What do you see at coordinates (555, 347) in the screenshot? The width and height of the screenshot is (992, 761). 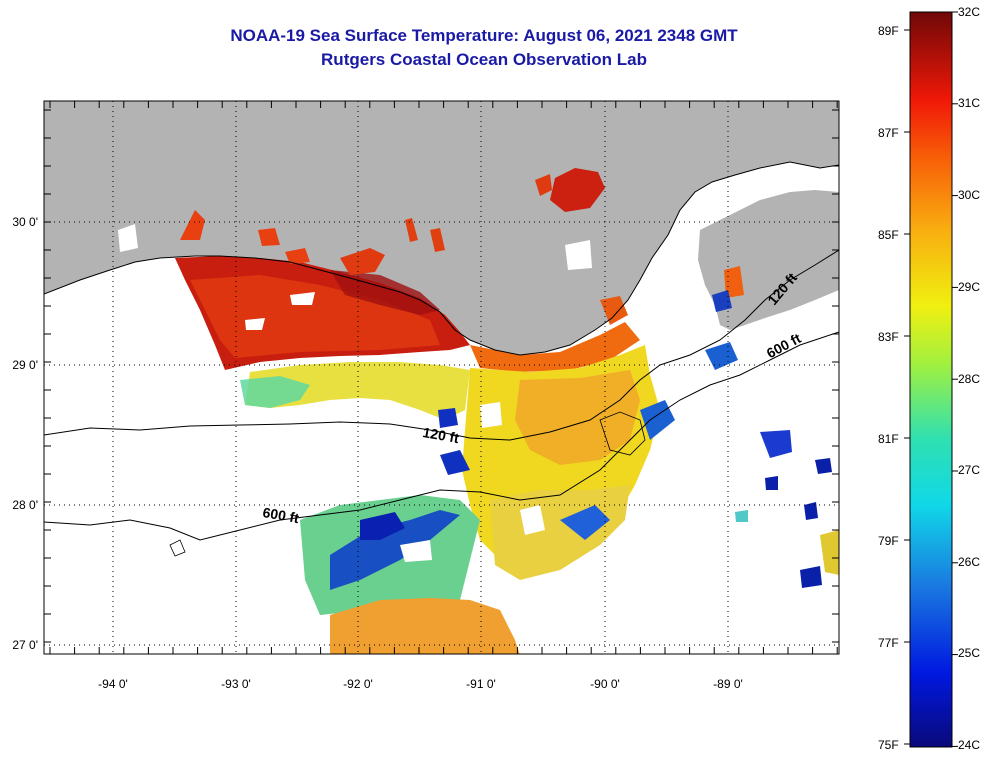 I see `sst-warm-band` at bounding box center [555, 347].